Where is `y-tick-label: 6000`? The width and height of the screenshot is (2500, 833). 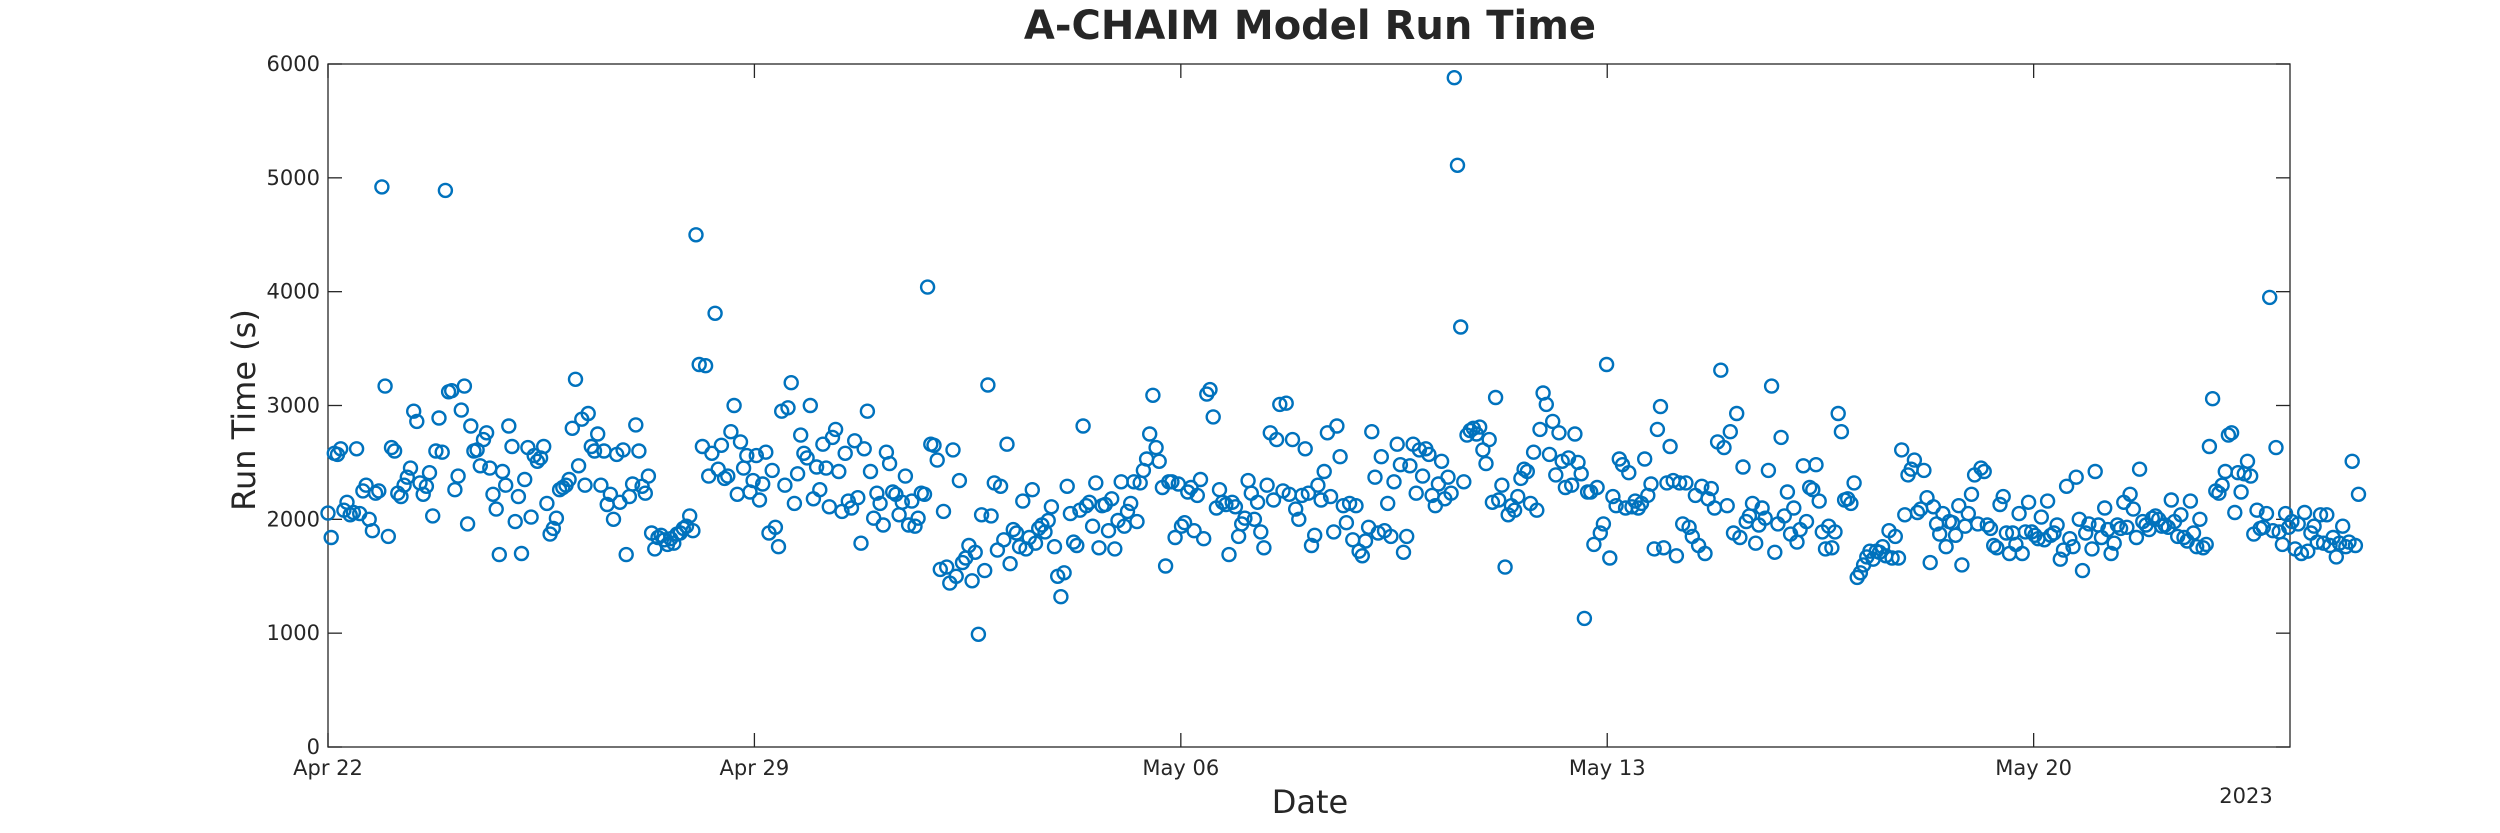 y-tick-label: 6000 is located at coordinates (293, 64).